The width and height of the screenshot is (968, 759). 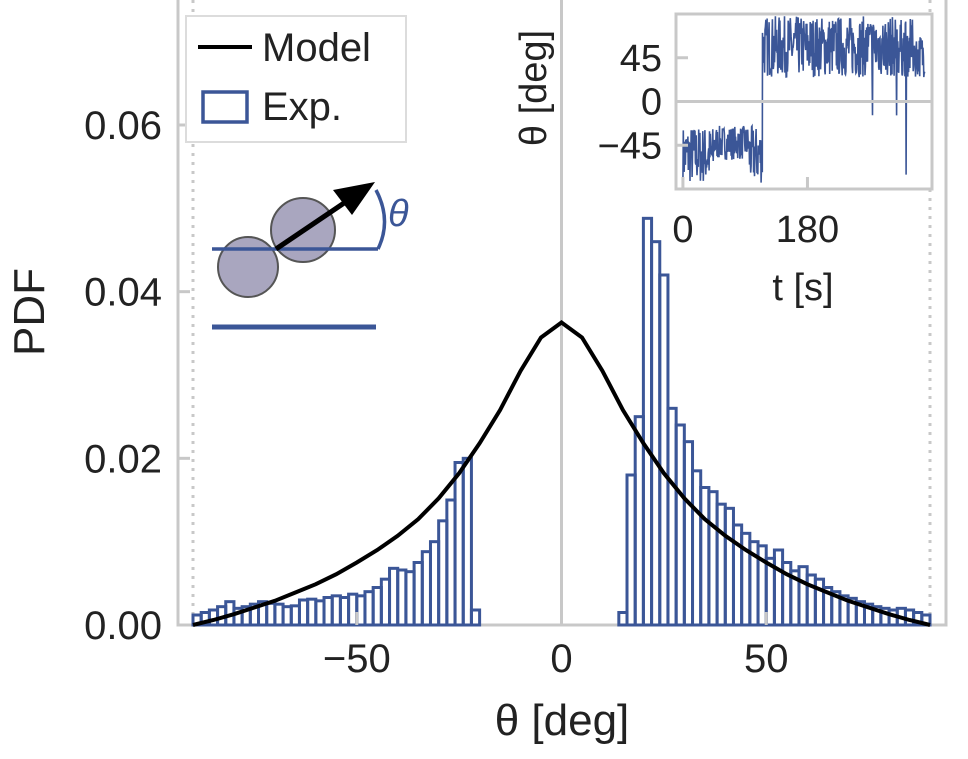 I want to click on legend-exp-swatch, so click(x=225, y=107).